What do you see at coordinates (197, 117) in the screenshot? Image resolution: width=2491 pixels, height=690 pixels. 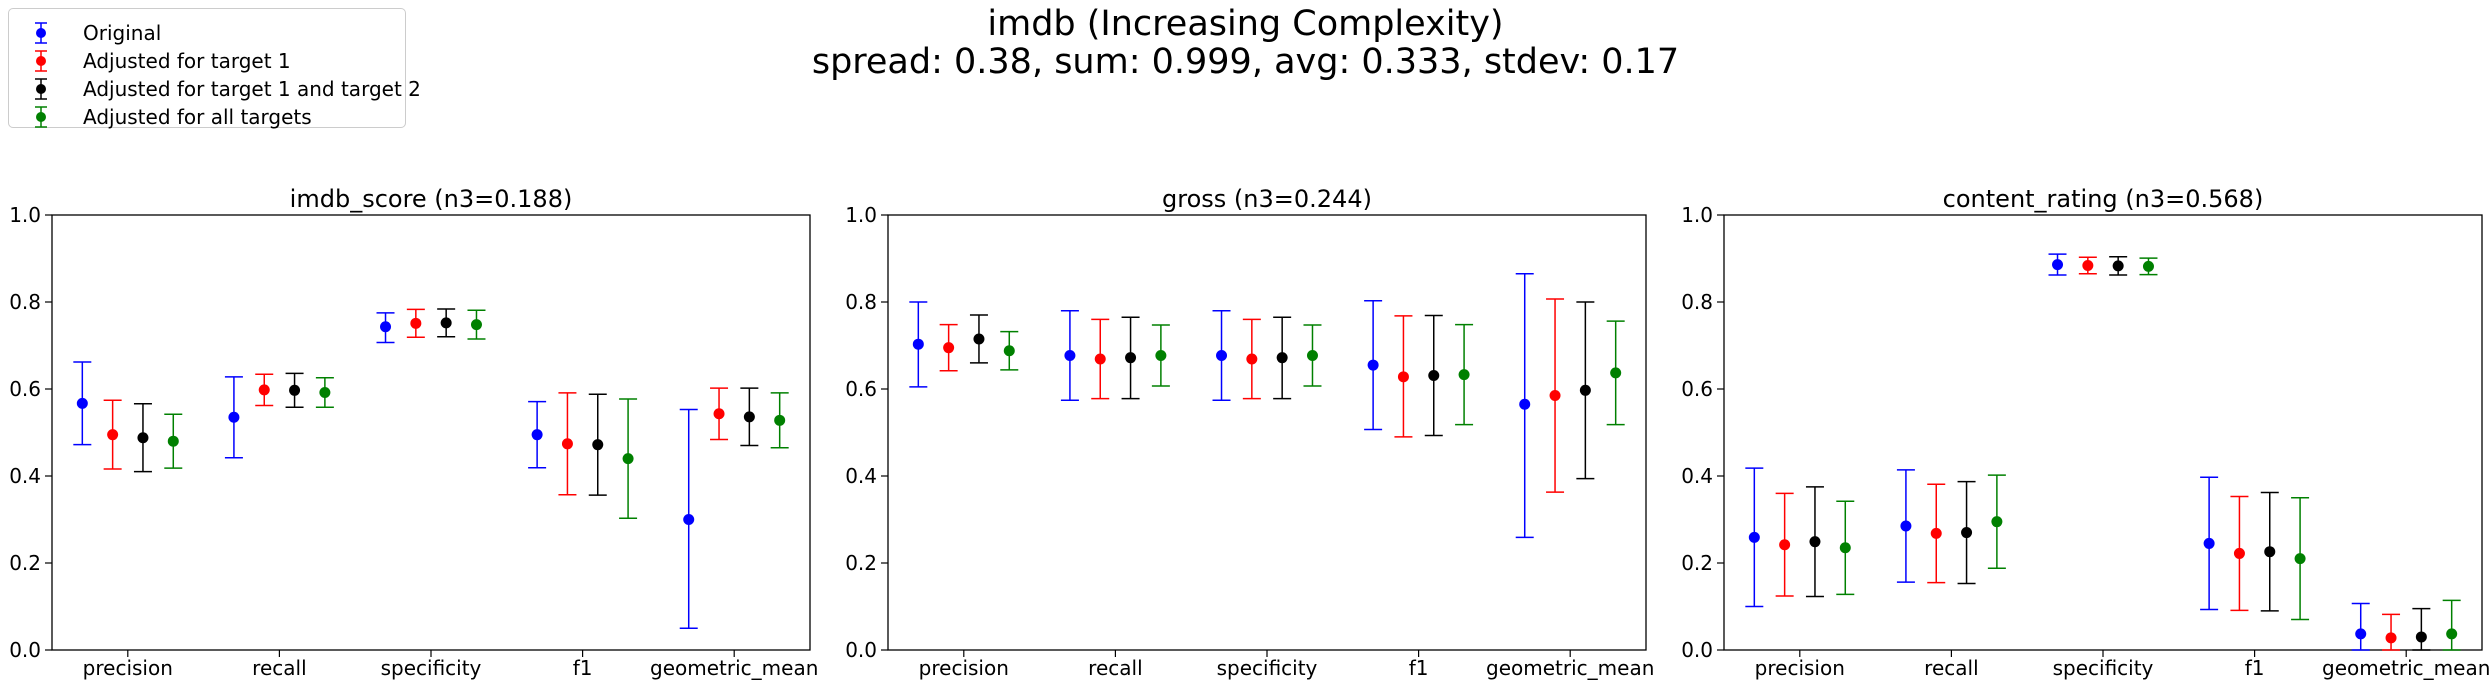 I see `legend-label: Adjusted for all targets` at bounding box center [197, 117].